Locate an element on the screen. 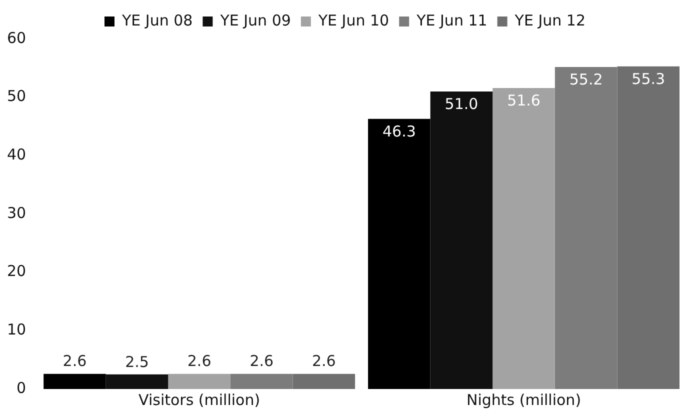  data-label: 2.5 is located at coordinates (137, 361).